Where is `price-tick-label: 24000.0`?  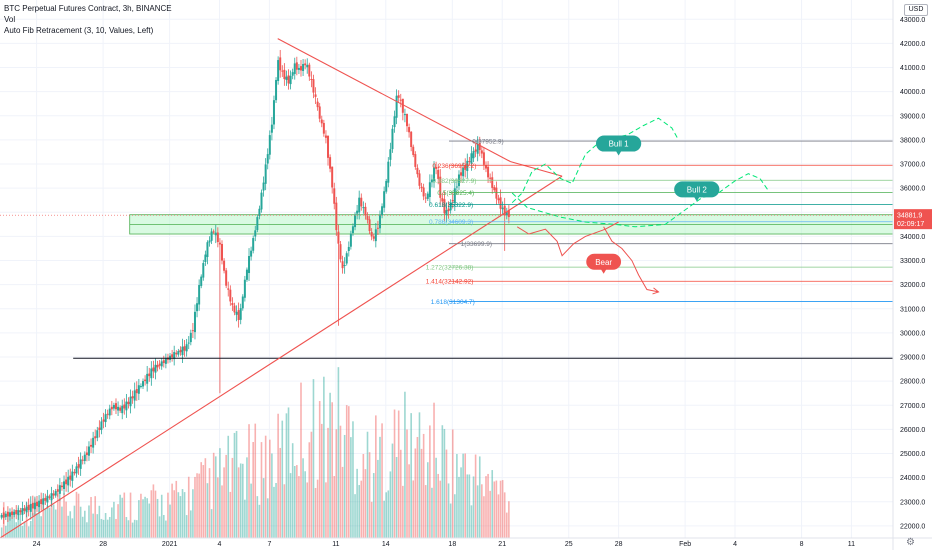
price-tick-label: 24000.0 is located at coordinates (912, 478).